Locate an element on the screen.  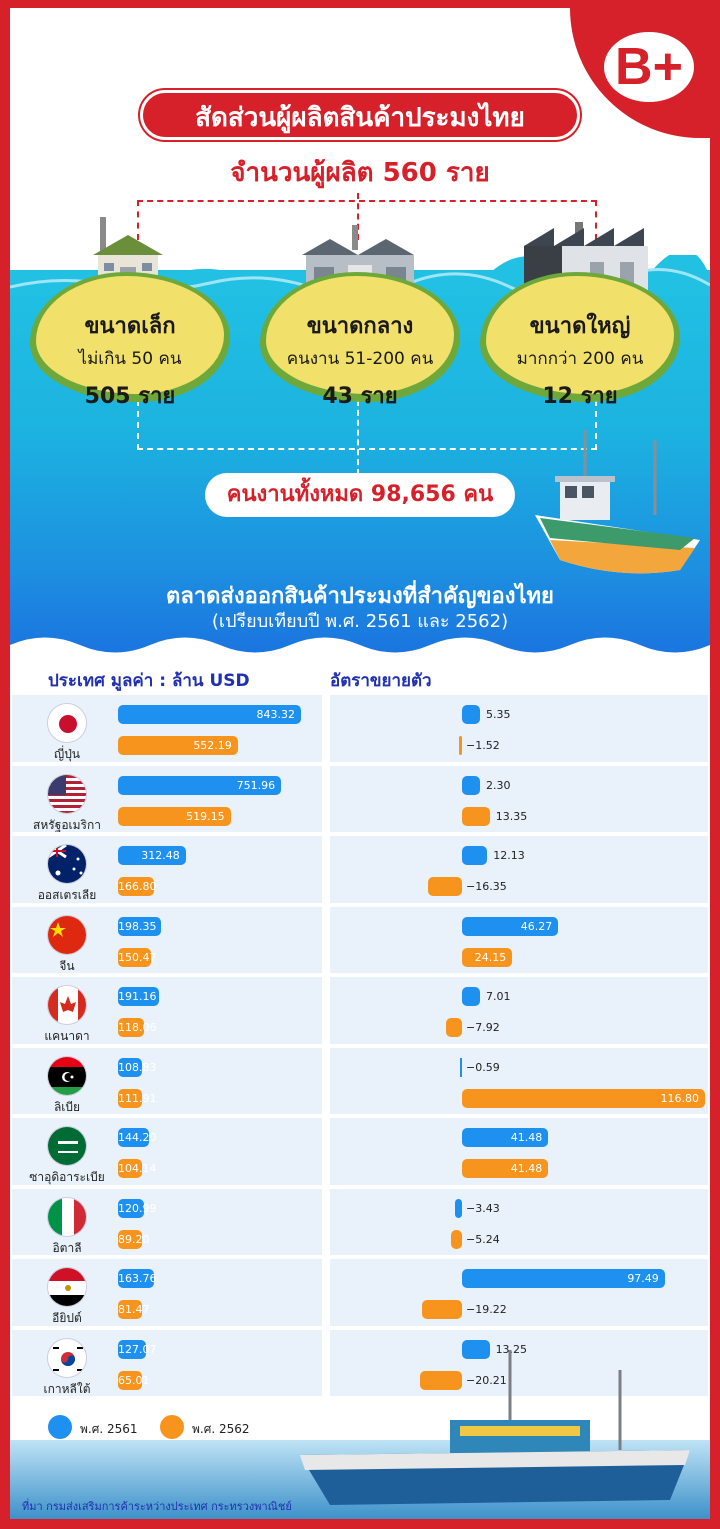
value-label-2562: 519.15 is located at coordinates (205, 816).